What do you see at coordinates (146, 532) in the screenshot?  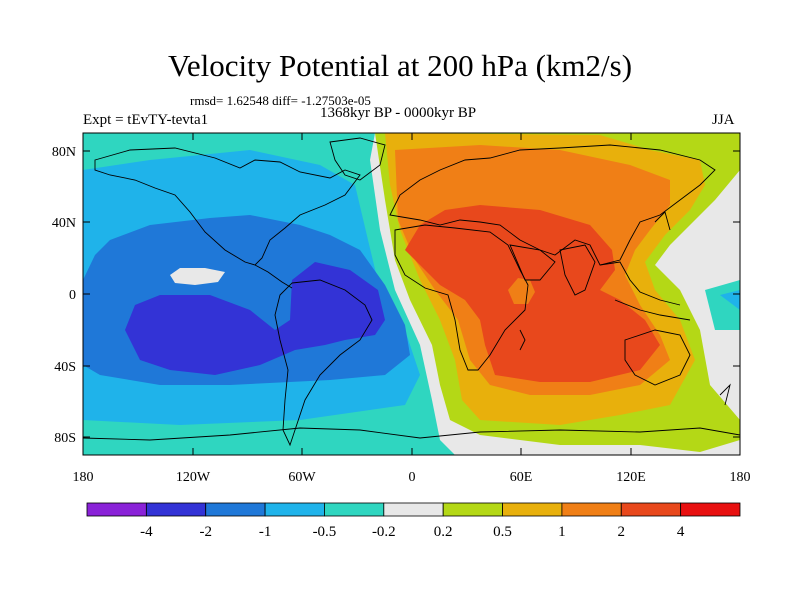 I see `colorbar-label: -4` at bounding box center [146, 532].